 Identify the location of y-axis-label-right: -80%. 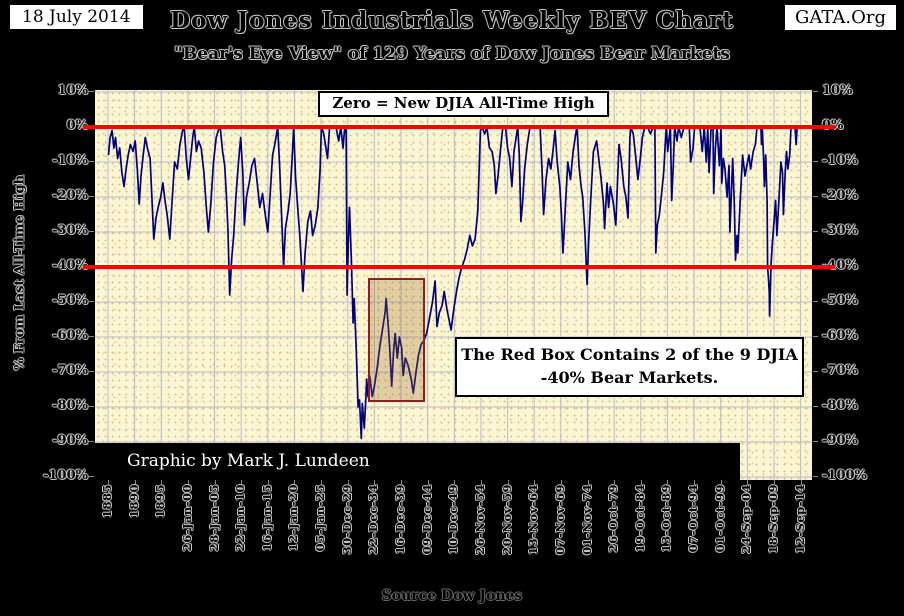
(840, 405).